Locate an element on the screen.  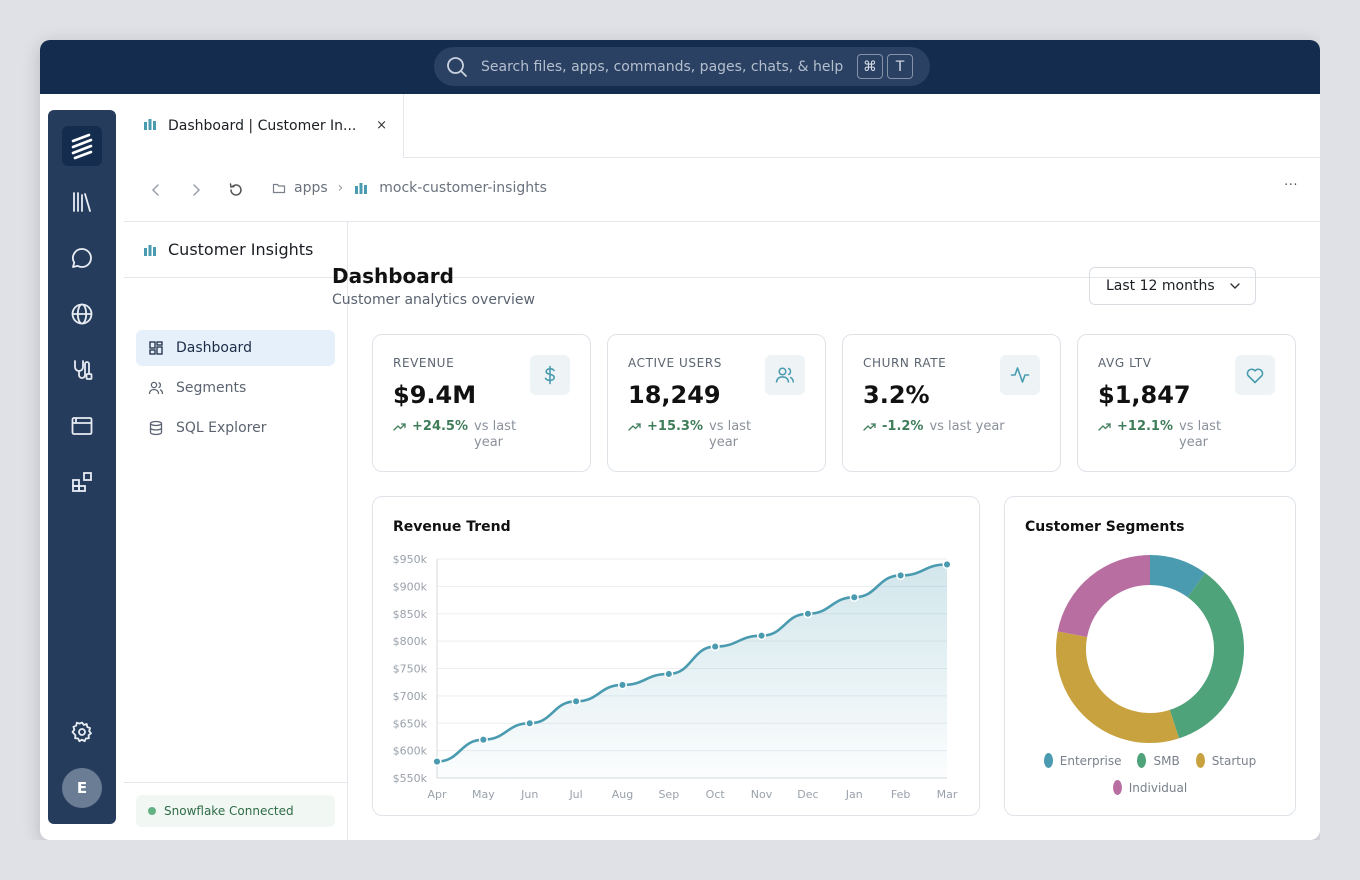
sidebar-footer: Snowflake Connected is located at coordinates (236, 811).